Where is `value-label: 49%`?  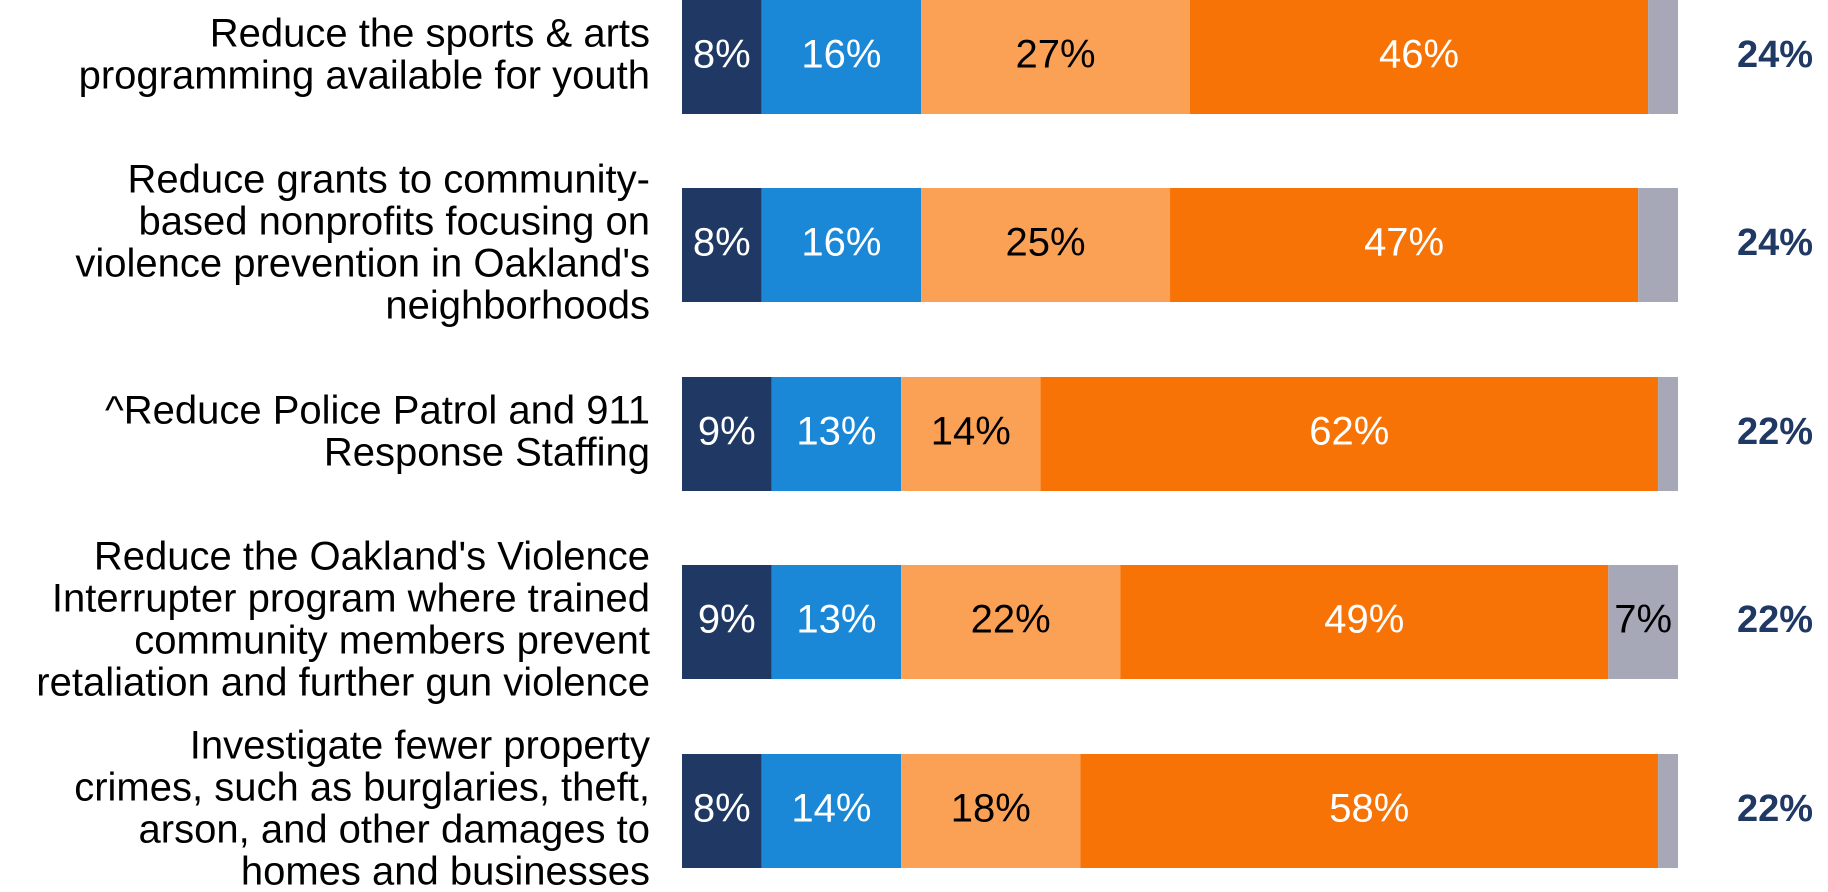 value-label: 49% is located at coordinates (1364, 620).